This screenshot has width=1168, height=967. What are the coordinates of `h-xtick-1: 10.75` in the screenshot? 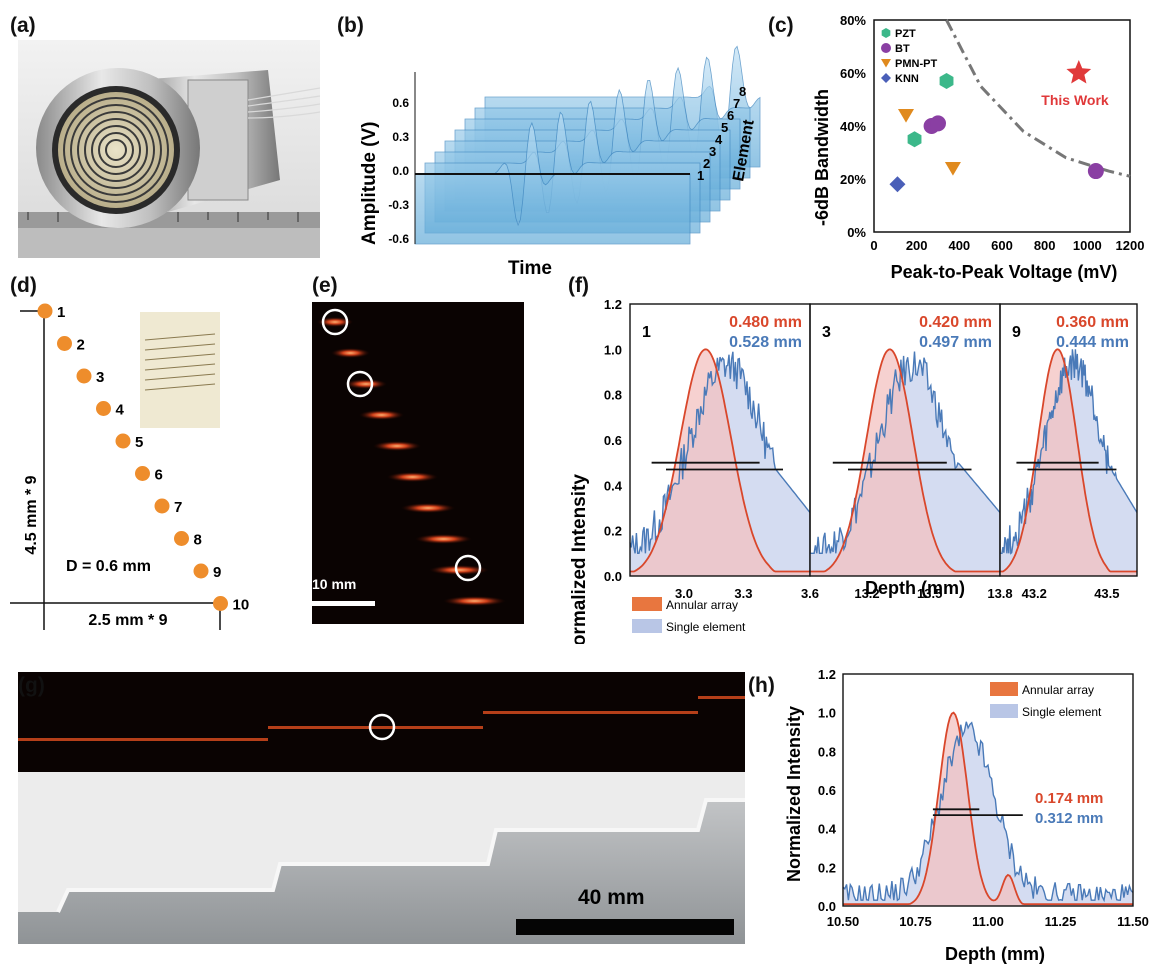 It's located at (915, 921).